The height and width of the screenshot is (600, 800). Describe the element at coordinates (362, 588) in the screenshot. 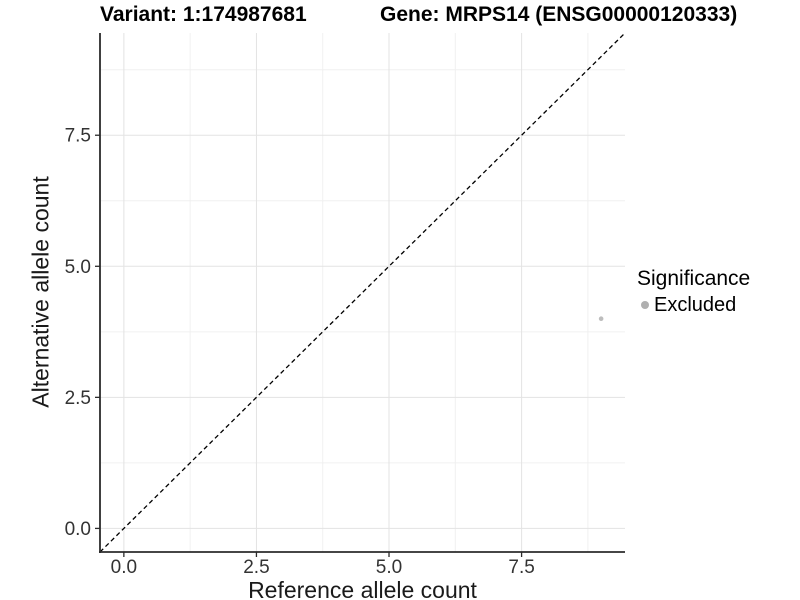

I see `x-axis-title: Reference allele count` at that location.